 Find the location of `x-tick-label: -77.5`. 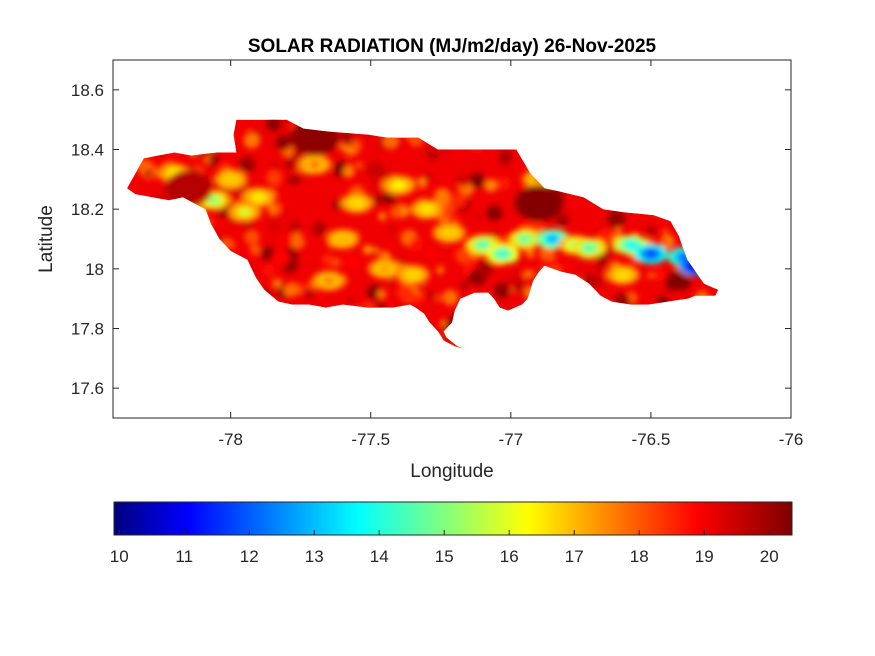

x-tick-label: -77.5 is located at coordinates (370, 439).